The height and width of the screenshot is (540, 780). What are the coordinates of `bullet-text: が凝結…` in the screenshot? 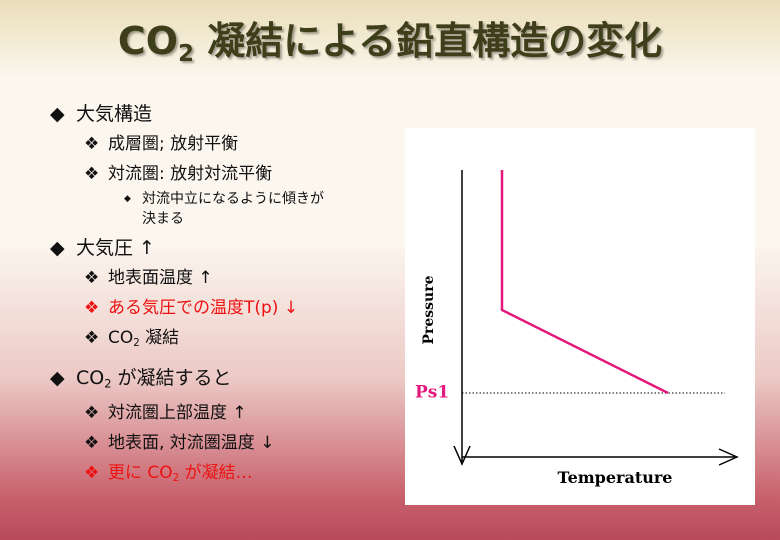 It's located at (216, 473).